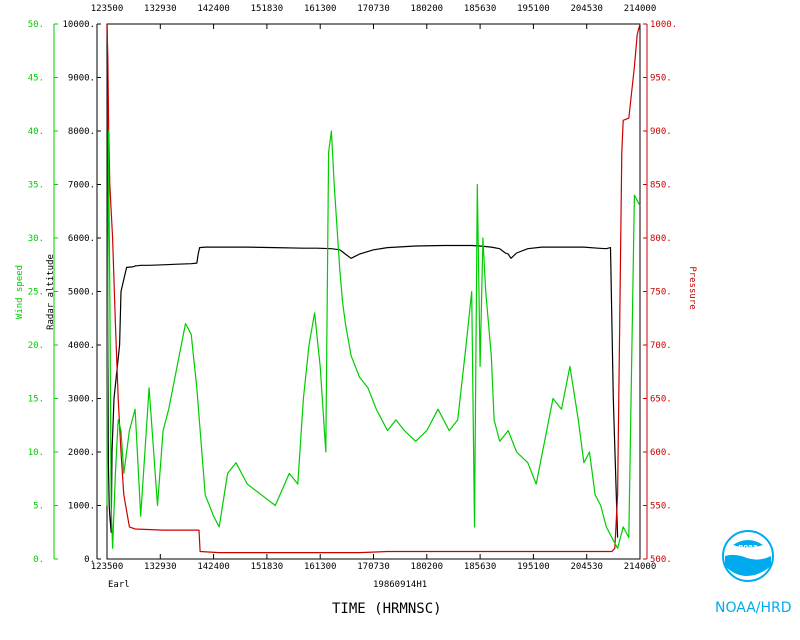 The height and width of the screenshot is (640, 800). What do you see at coordinates (81, 132) in the screenshot?
I see `altitude-axis-tick-label: 8000.` at bounding box center [81, 132].